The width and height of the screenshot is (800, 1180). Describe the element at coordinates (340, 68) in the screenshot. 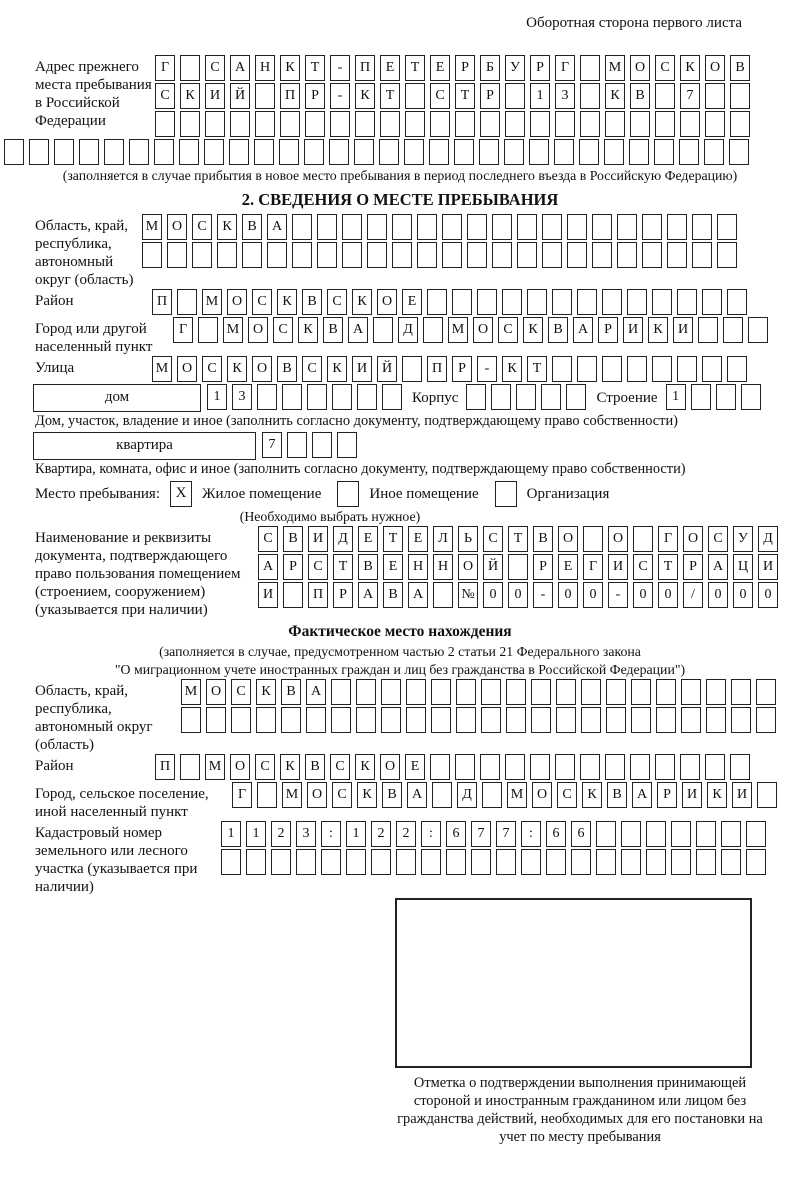

I see `char-box: -` at that location.